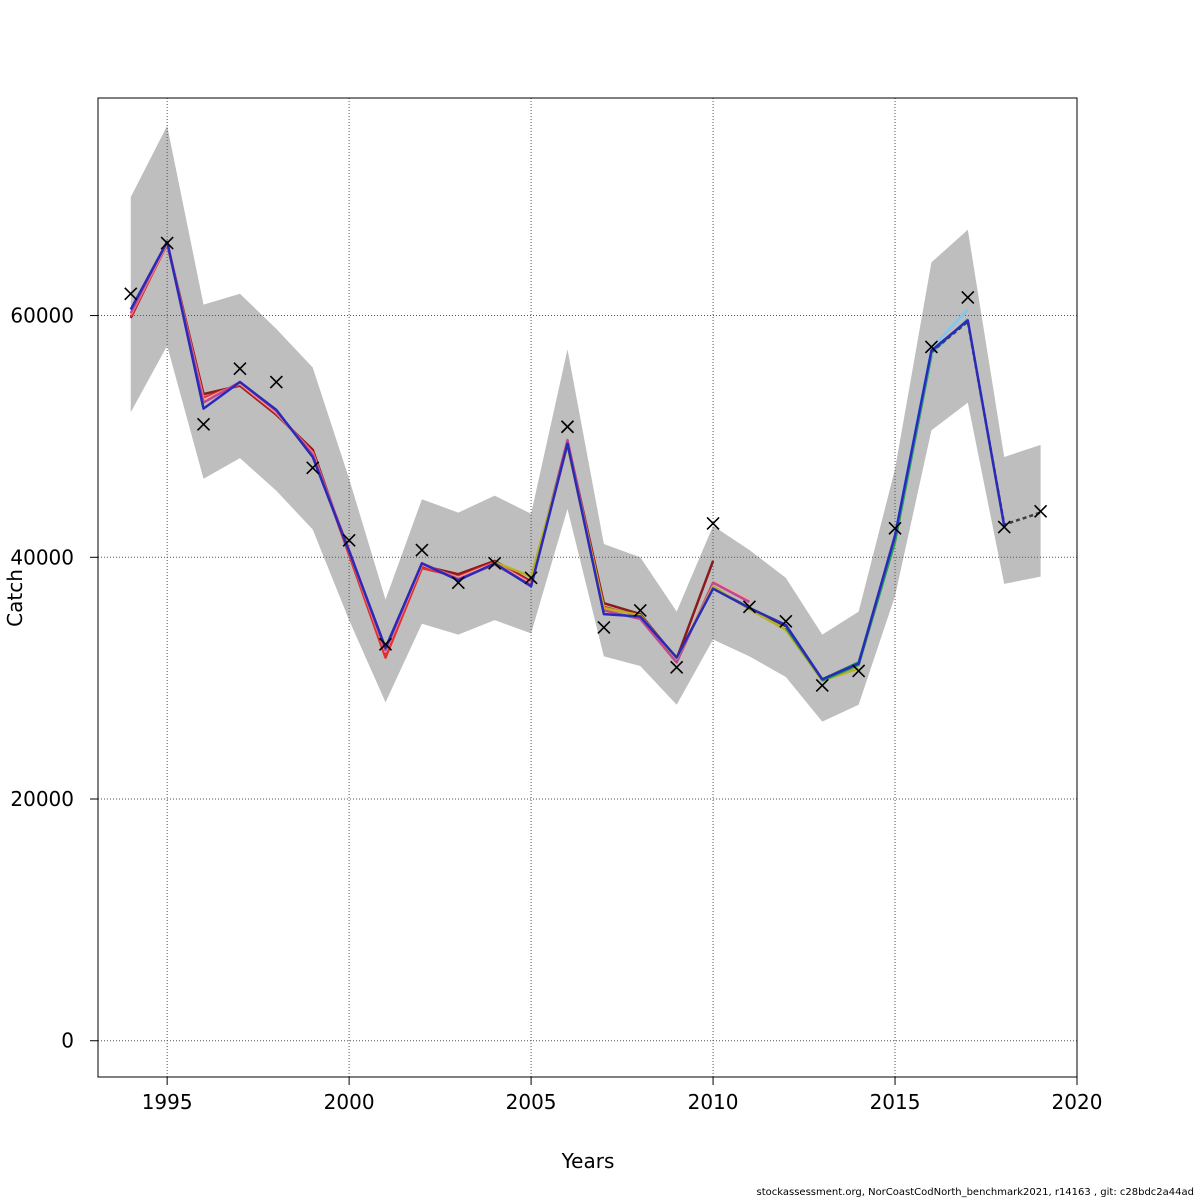 The width and height of the screenshot is (1200, 1200). What do you see at coordinates (42, 316) in the screenshot?
I see `y-tick-label: 60000` at bounding box center [42, 316].